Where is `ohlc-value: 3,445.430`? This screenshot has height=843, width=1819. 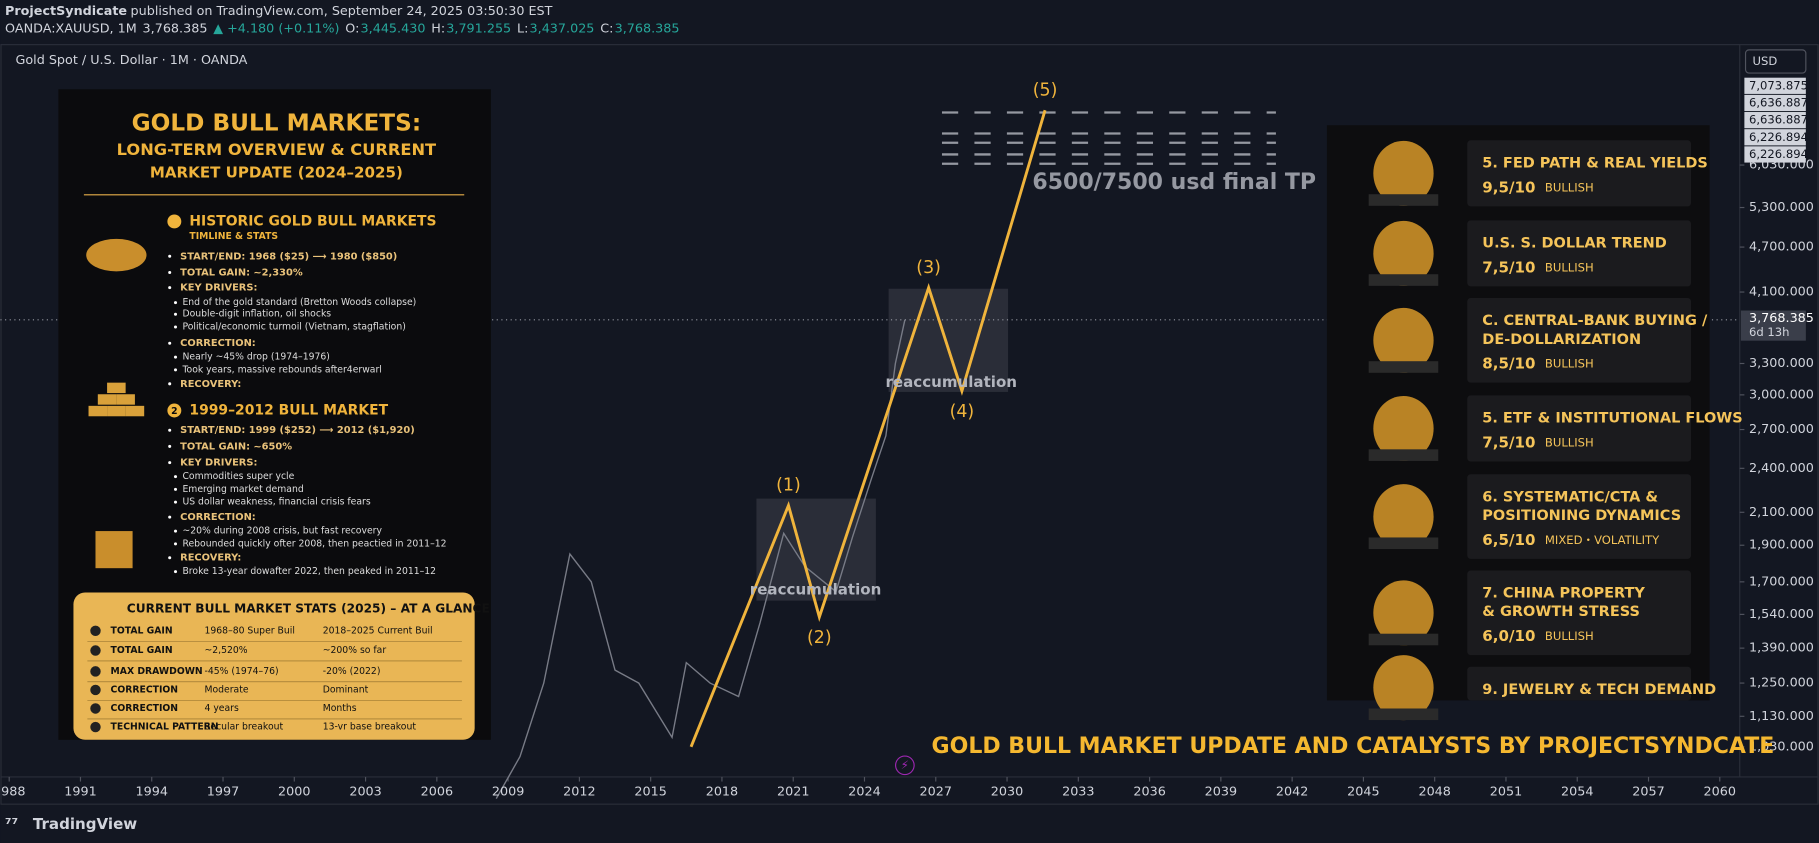
ohlc-value: 3,445.430 is located at coordinates (393, 28).